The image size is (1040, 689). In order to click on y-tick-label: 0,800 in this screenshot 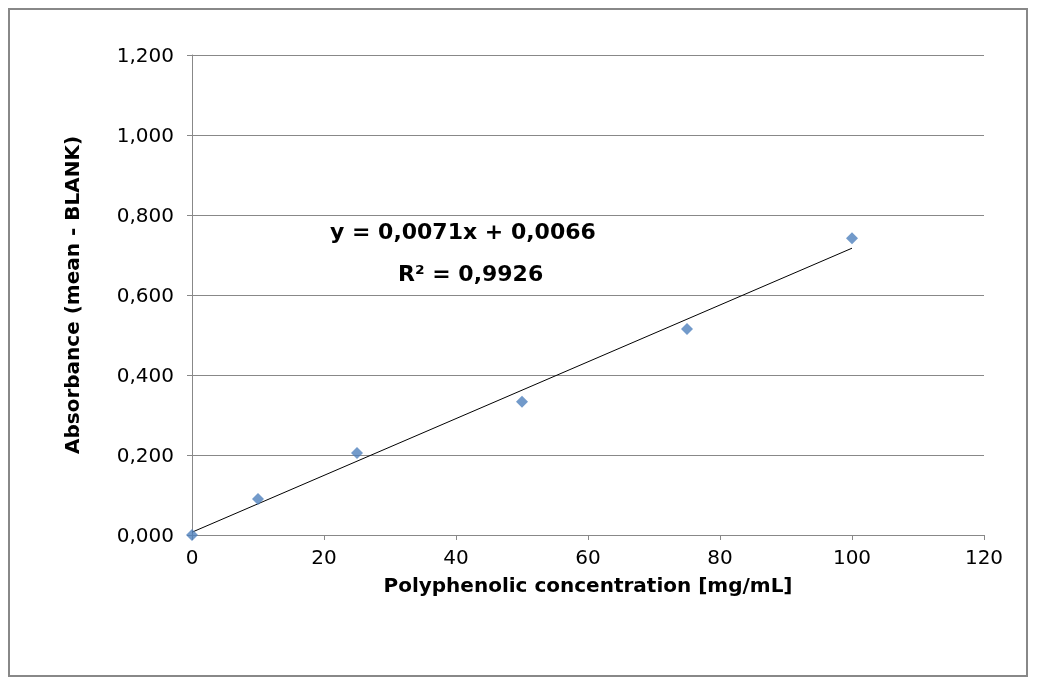, I will do `click(145, 215)`.